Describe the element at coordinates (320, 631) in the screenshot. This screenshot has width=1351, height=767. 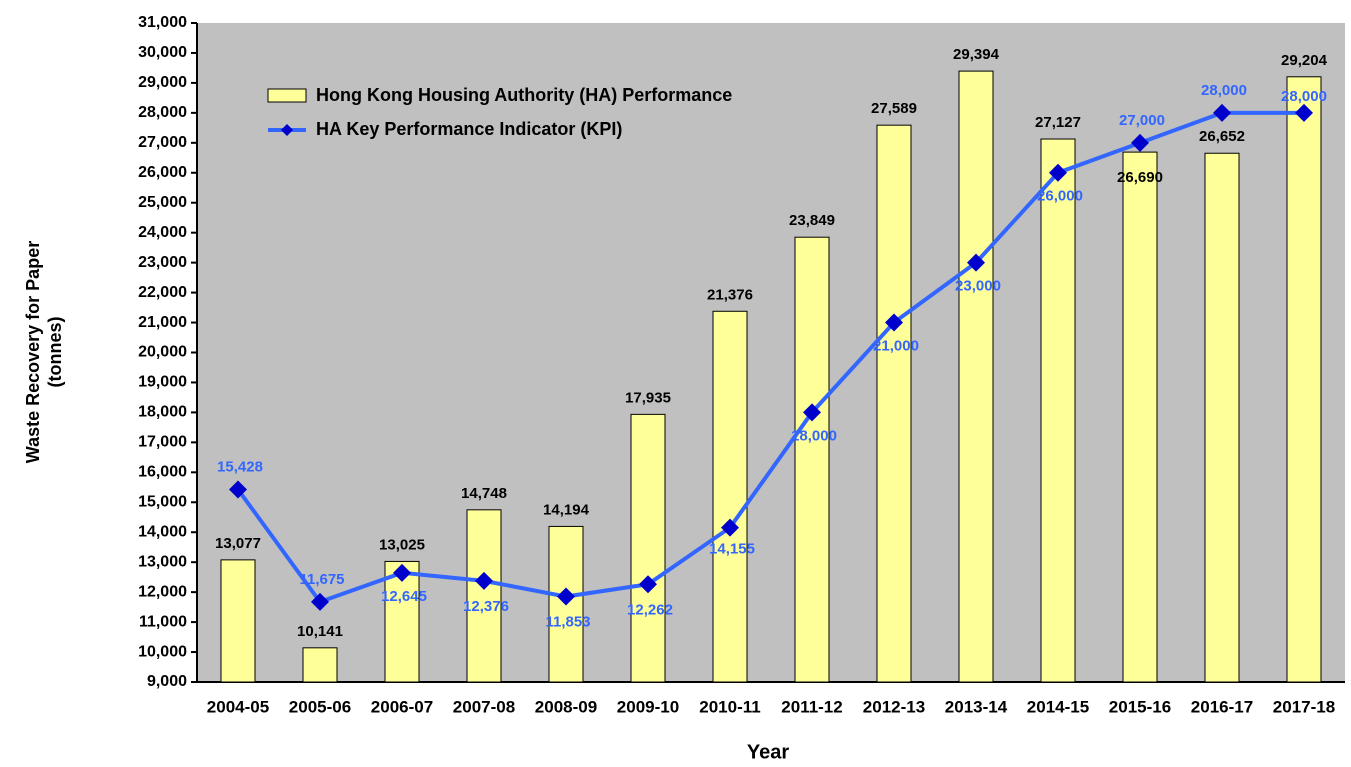
I see `bar-value-label: 10,141` at that location.